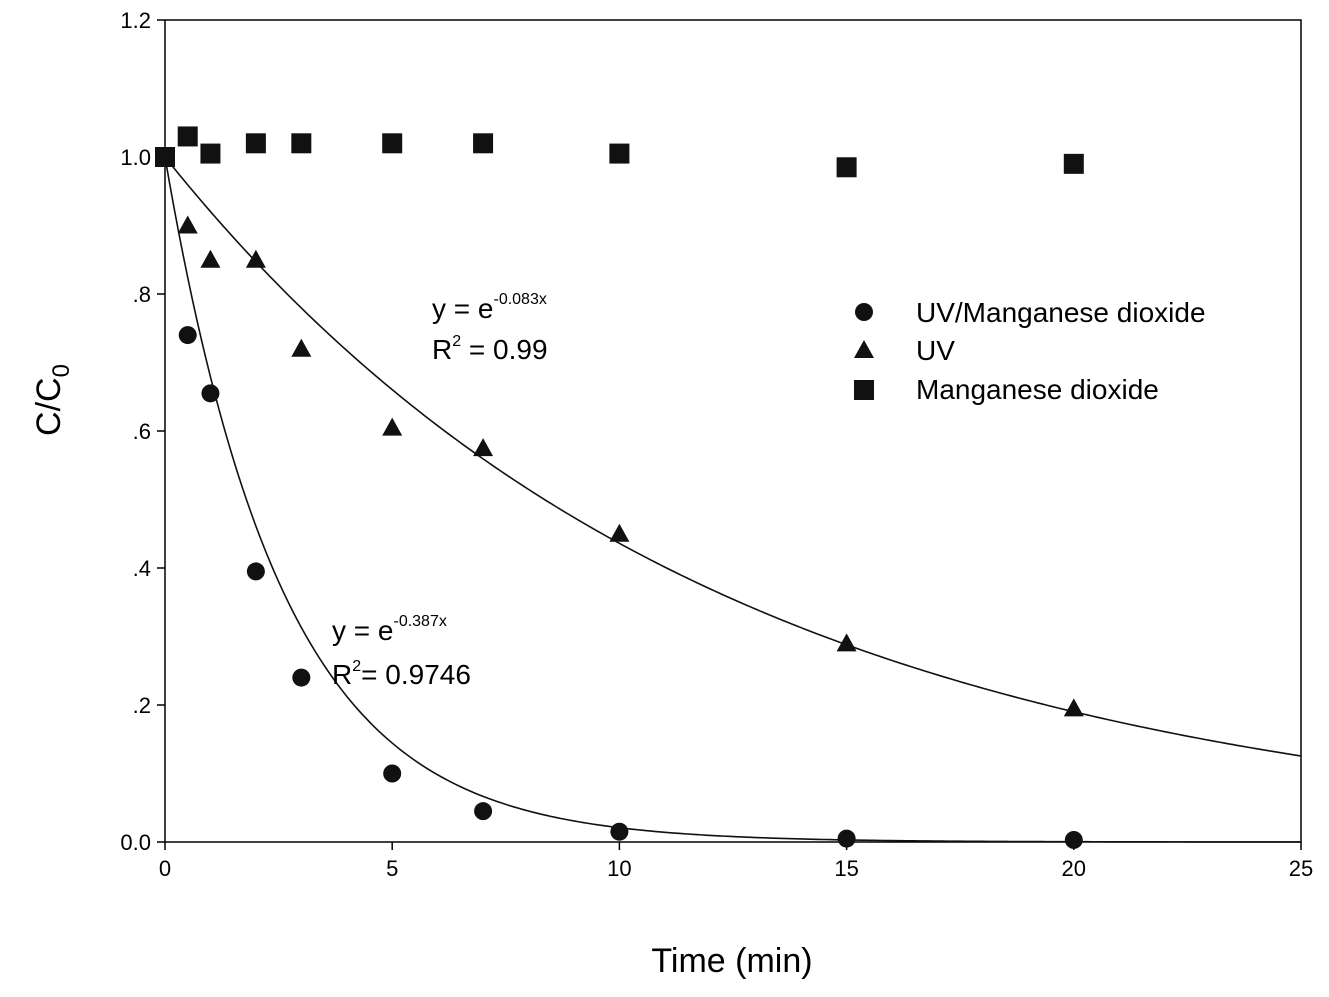  Describe the element at coordinates (401, 651) in the screenshot. I see `uv-mn-fit-annotation: y = e-0.387x R2= 0.9746` at that location.